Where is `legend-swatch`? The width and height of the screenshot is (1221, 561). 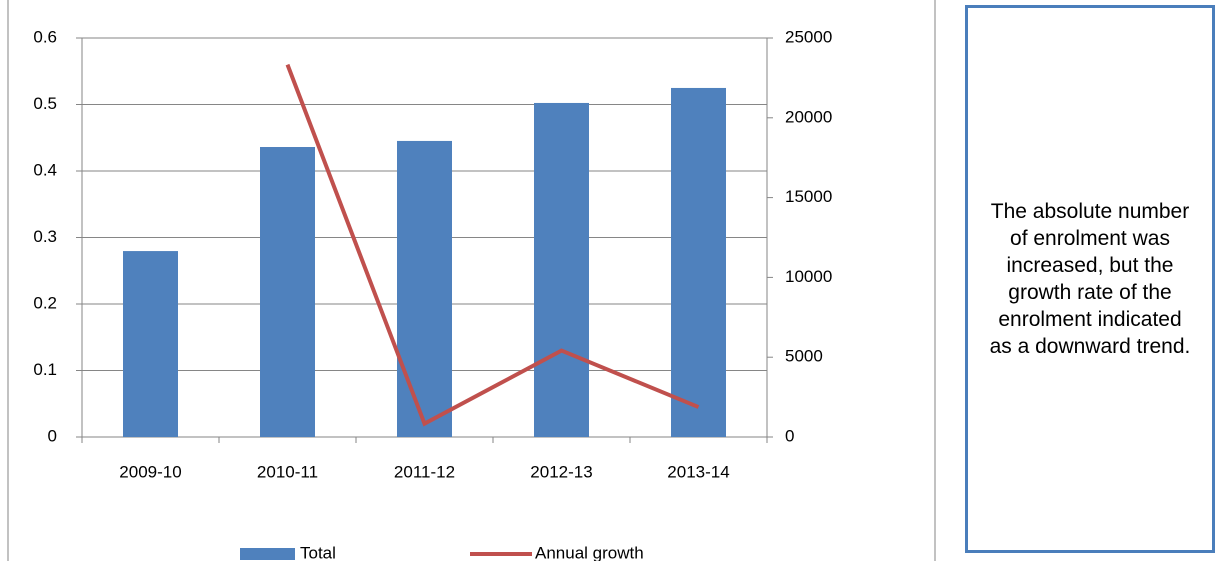
legend-swatch is located at coordinates (267, 554).